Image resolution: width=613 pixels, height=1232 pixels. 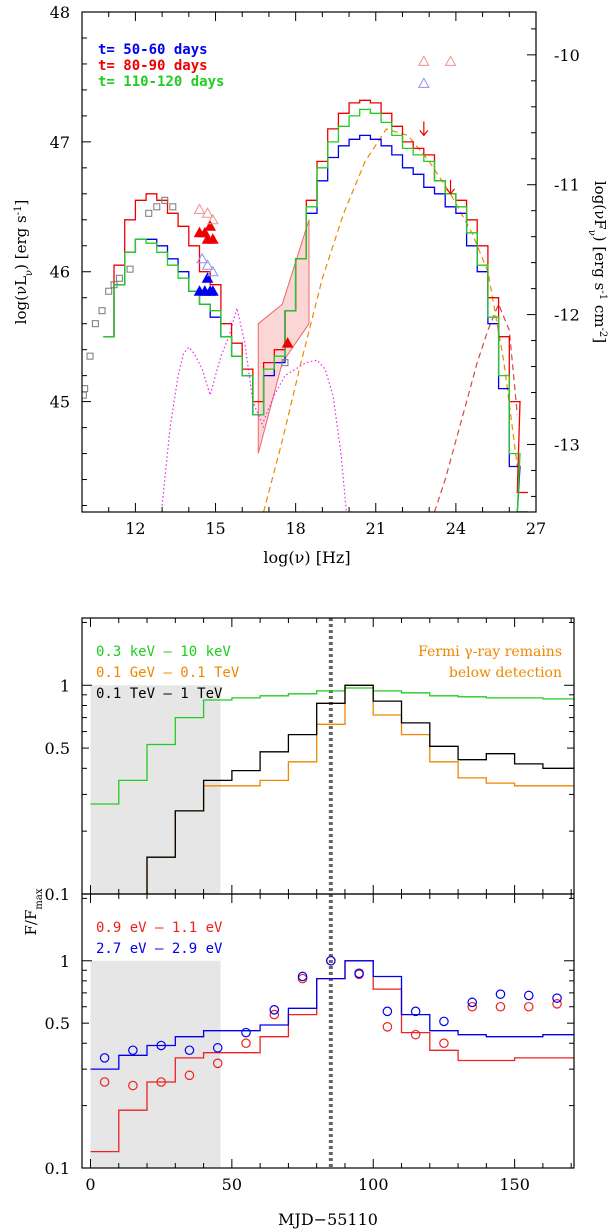 What do you see at coordinates (33, 911) in the screenshot?
I see `lightcurve-y-axis-label: F/Fmax` at bounding box center [33, 911].